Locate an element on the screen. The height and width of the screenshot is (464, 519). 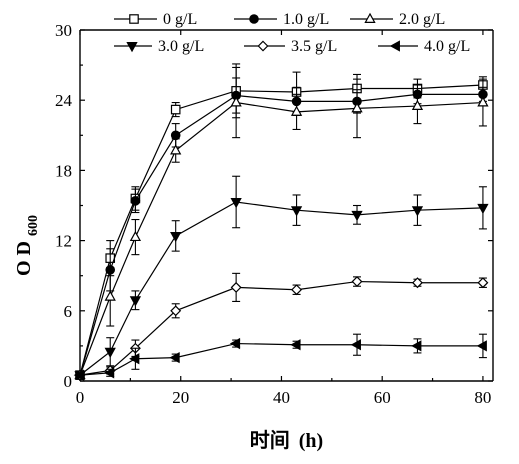
y-tick-label: 0 is located at coordinates (68, 381).